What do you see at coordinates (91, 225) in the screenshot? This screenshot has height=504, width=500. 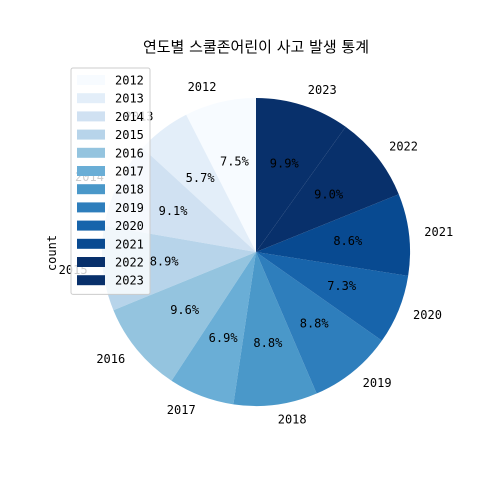 I see `legend-swatch-2020` at bounding box center [91, 225].